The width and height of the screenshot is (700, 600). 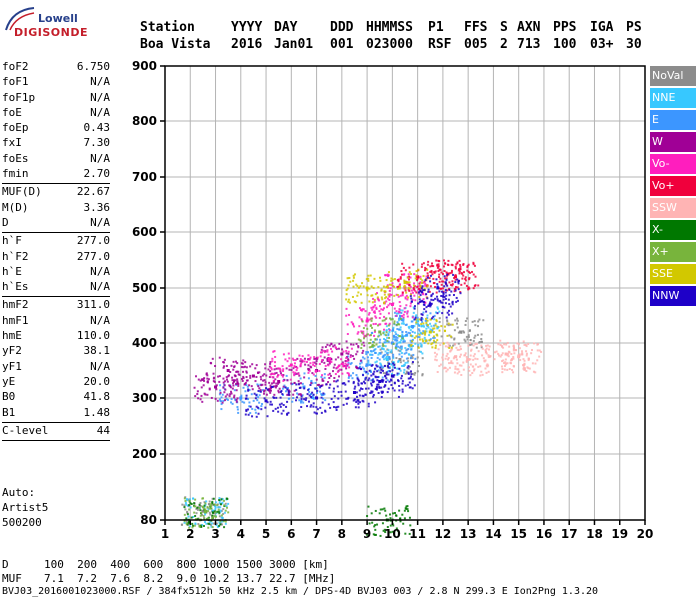 What do you see at coordinates (440, 44) in the screenshot?
I see `hdr-value-p1: RSF` at bounding box center [440, 44].